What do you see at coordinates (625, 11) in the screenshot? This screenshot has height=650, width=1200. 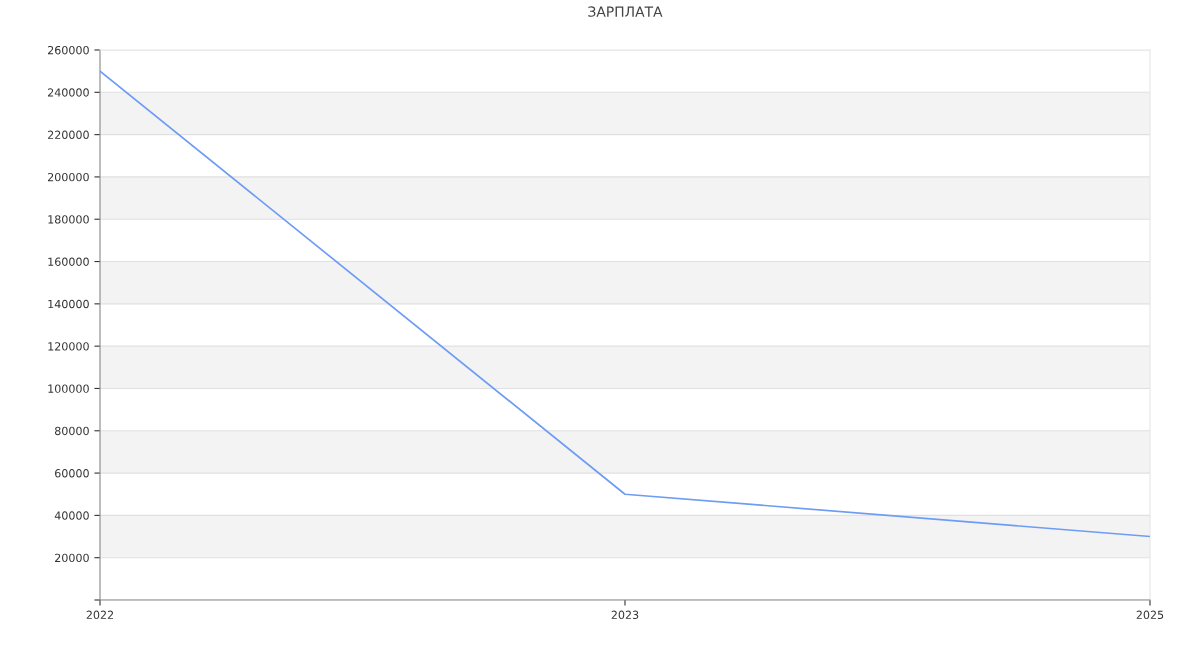 I see `chart-title: ЗАРПЛАТА` at bounding box center [625, 11].